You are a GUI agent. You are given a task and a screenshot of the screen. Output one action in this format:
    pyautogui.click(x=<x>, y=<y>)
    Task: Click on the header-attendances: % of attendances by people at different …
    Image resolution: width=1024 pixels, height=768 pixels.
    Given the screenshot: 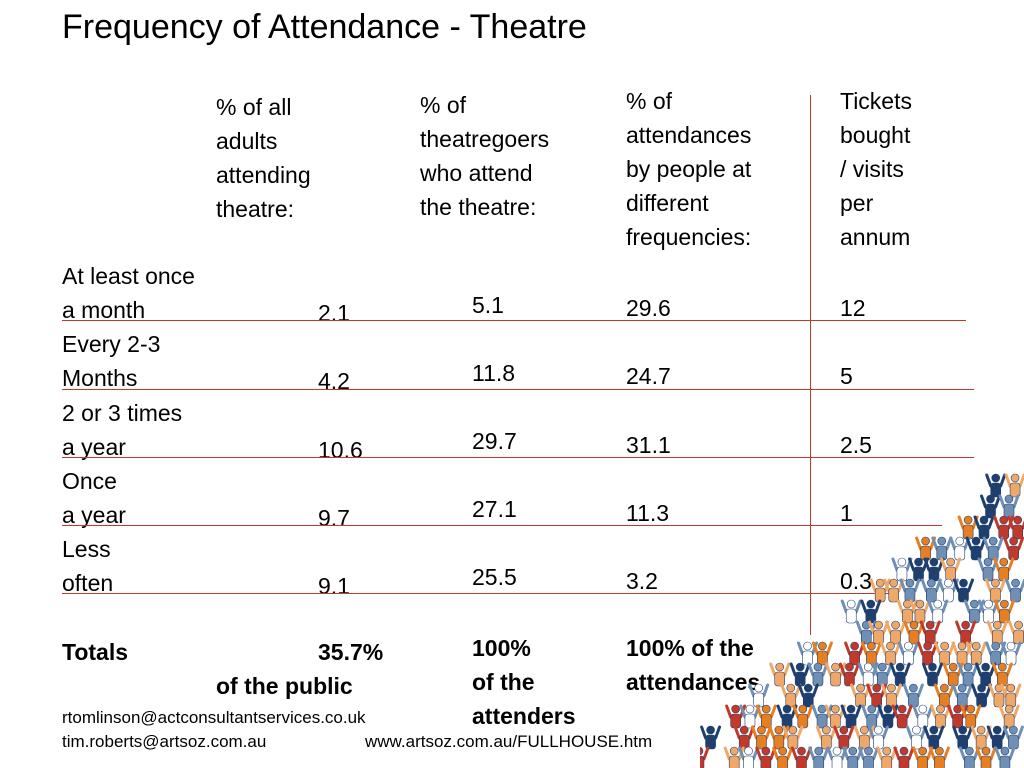 What is the action you would take?
    pyautogui.click(x=688, y=169)
    